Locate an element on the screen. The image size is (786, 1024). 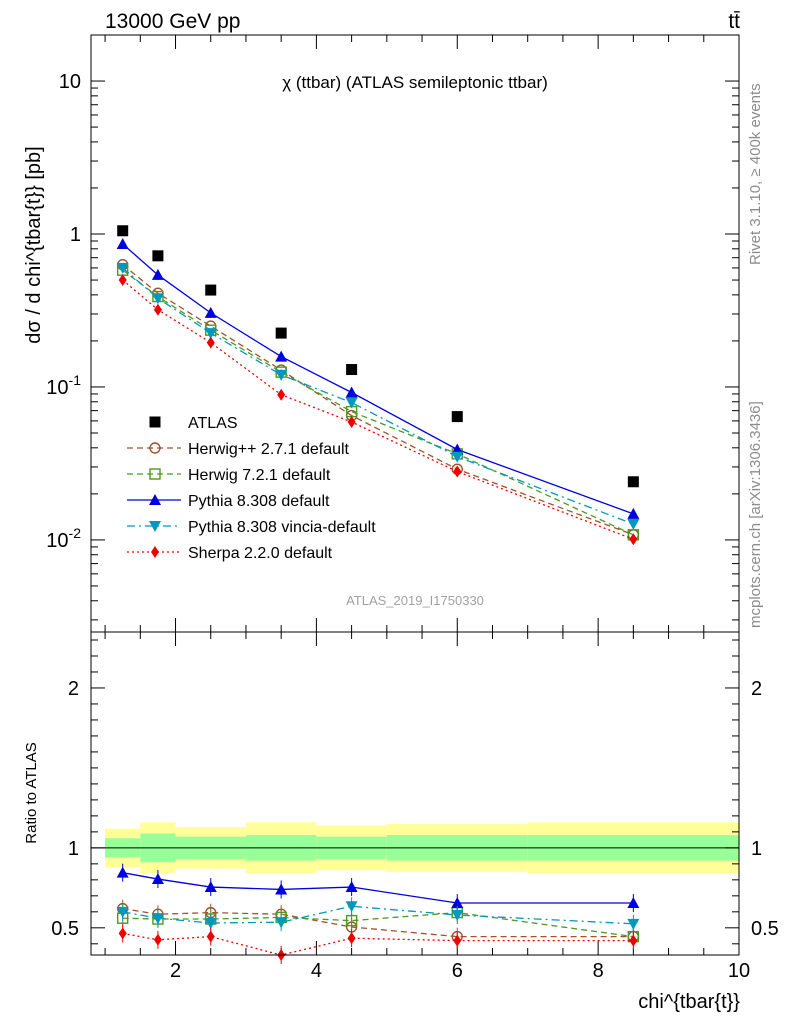
ratio-series-layer is located at coordinates (378, 913).